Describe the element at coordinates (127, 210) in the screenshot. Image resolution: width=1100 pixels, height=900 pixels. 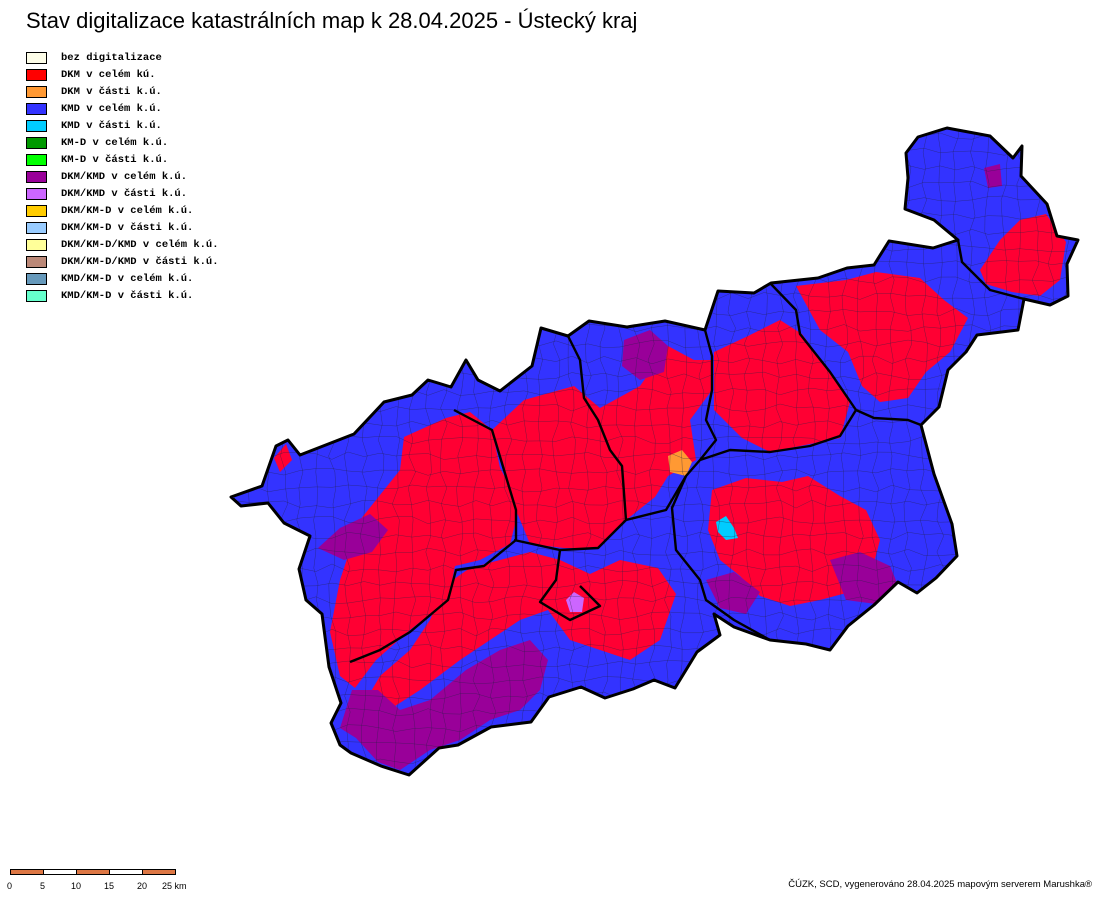
I see `legend-label: DKM/KM-D v celém k.ú.` at that location.